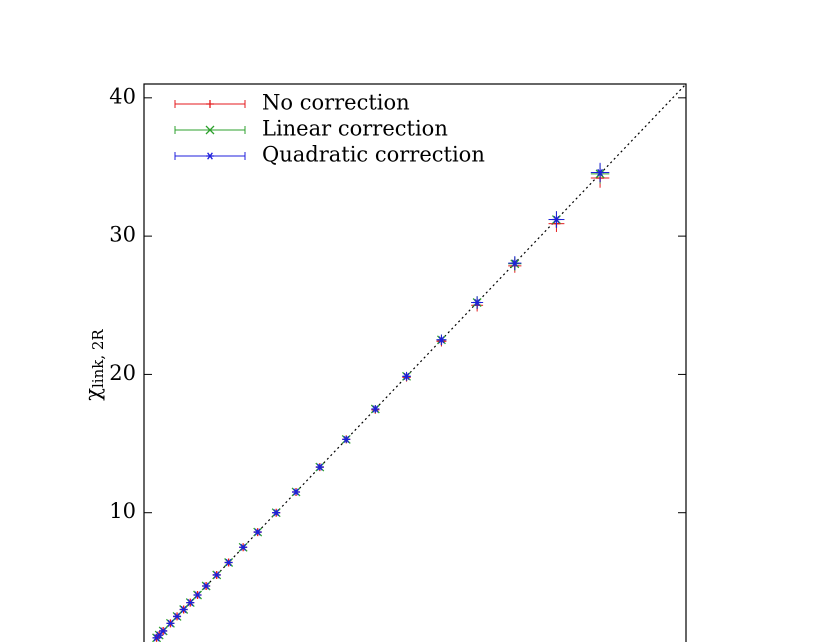 This screenshot has width=830, height=642. What do you see at coordinates (355, 129) in the screenshot?
I see `legend-label: Linear correction` at bounding box center [355, 129].